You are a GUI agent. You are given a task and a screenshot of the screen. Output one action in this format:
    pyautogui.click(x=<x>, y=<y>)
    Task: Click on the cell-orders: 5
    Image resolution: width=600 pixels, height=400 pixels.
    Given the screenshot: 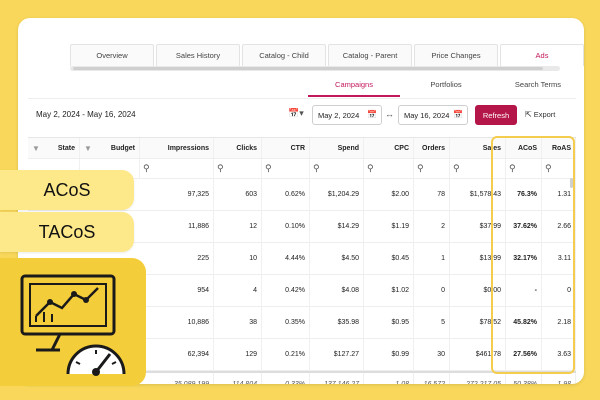 What is the action you would take?
    pyautogui.click(x=432, y=322)
    